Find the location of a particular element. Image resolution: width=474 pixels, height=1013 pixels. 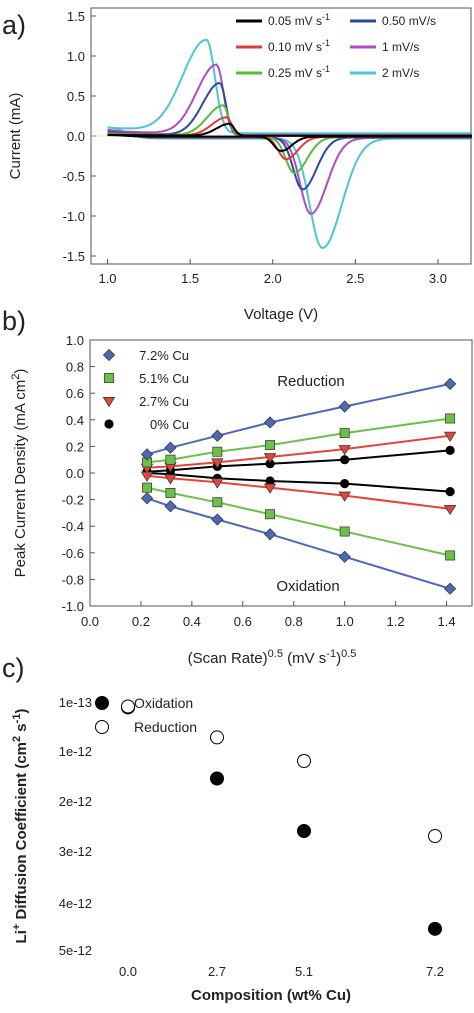

cv-x-tick-label: 3.0 is located at coordinates (438, 278).